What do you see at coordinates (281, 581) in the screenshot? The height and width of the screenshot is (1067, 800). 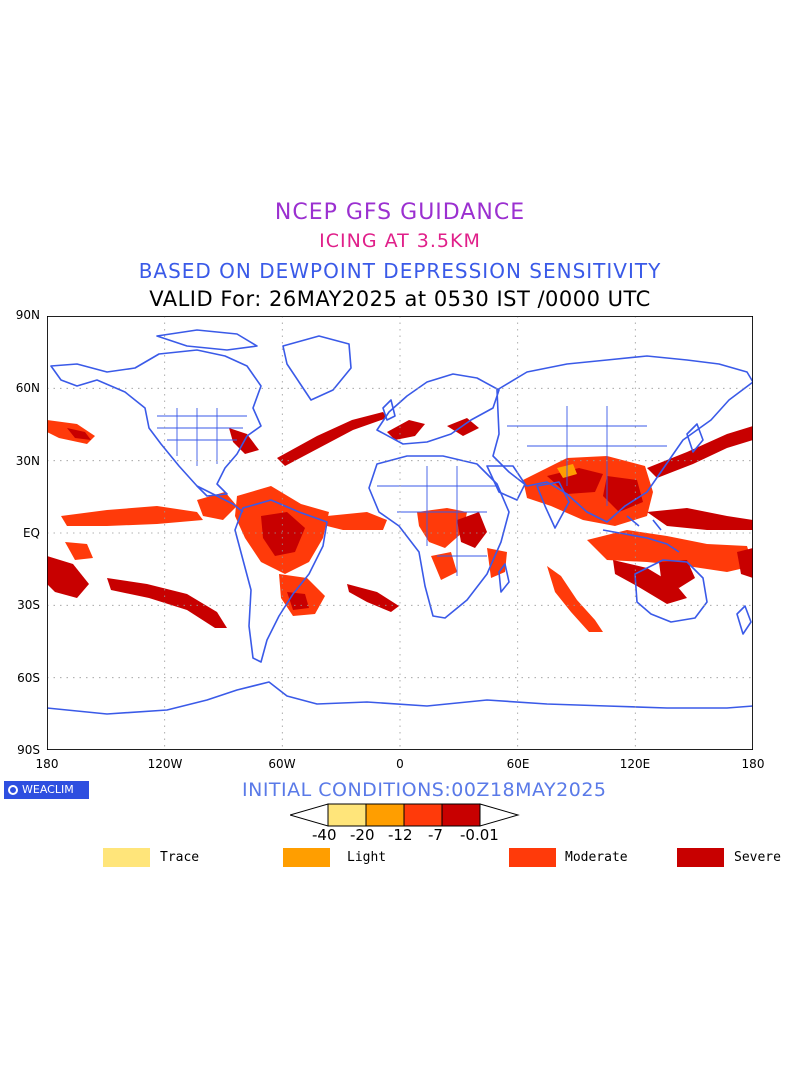 I see `coast-south-america` at bounding box center [281, 581].